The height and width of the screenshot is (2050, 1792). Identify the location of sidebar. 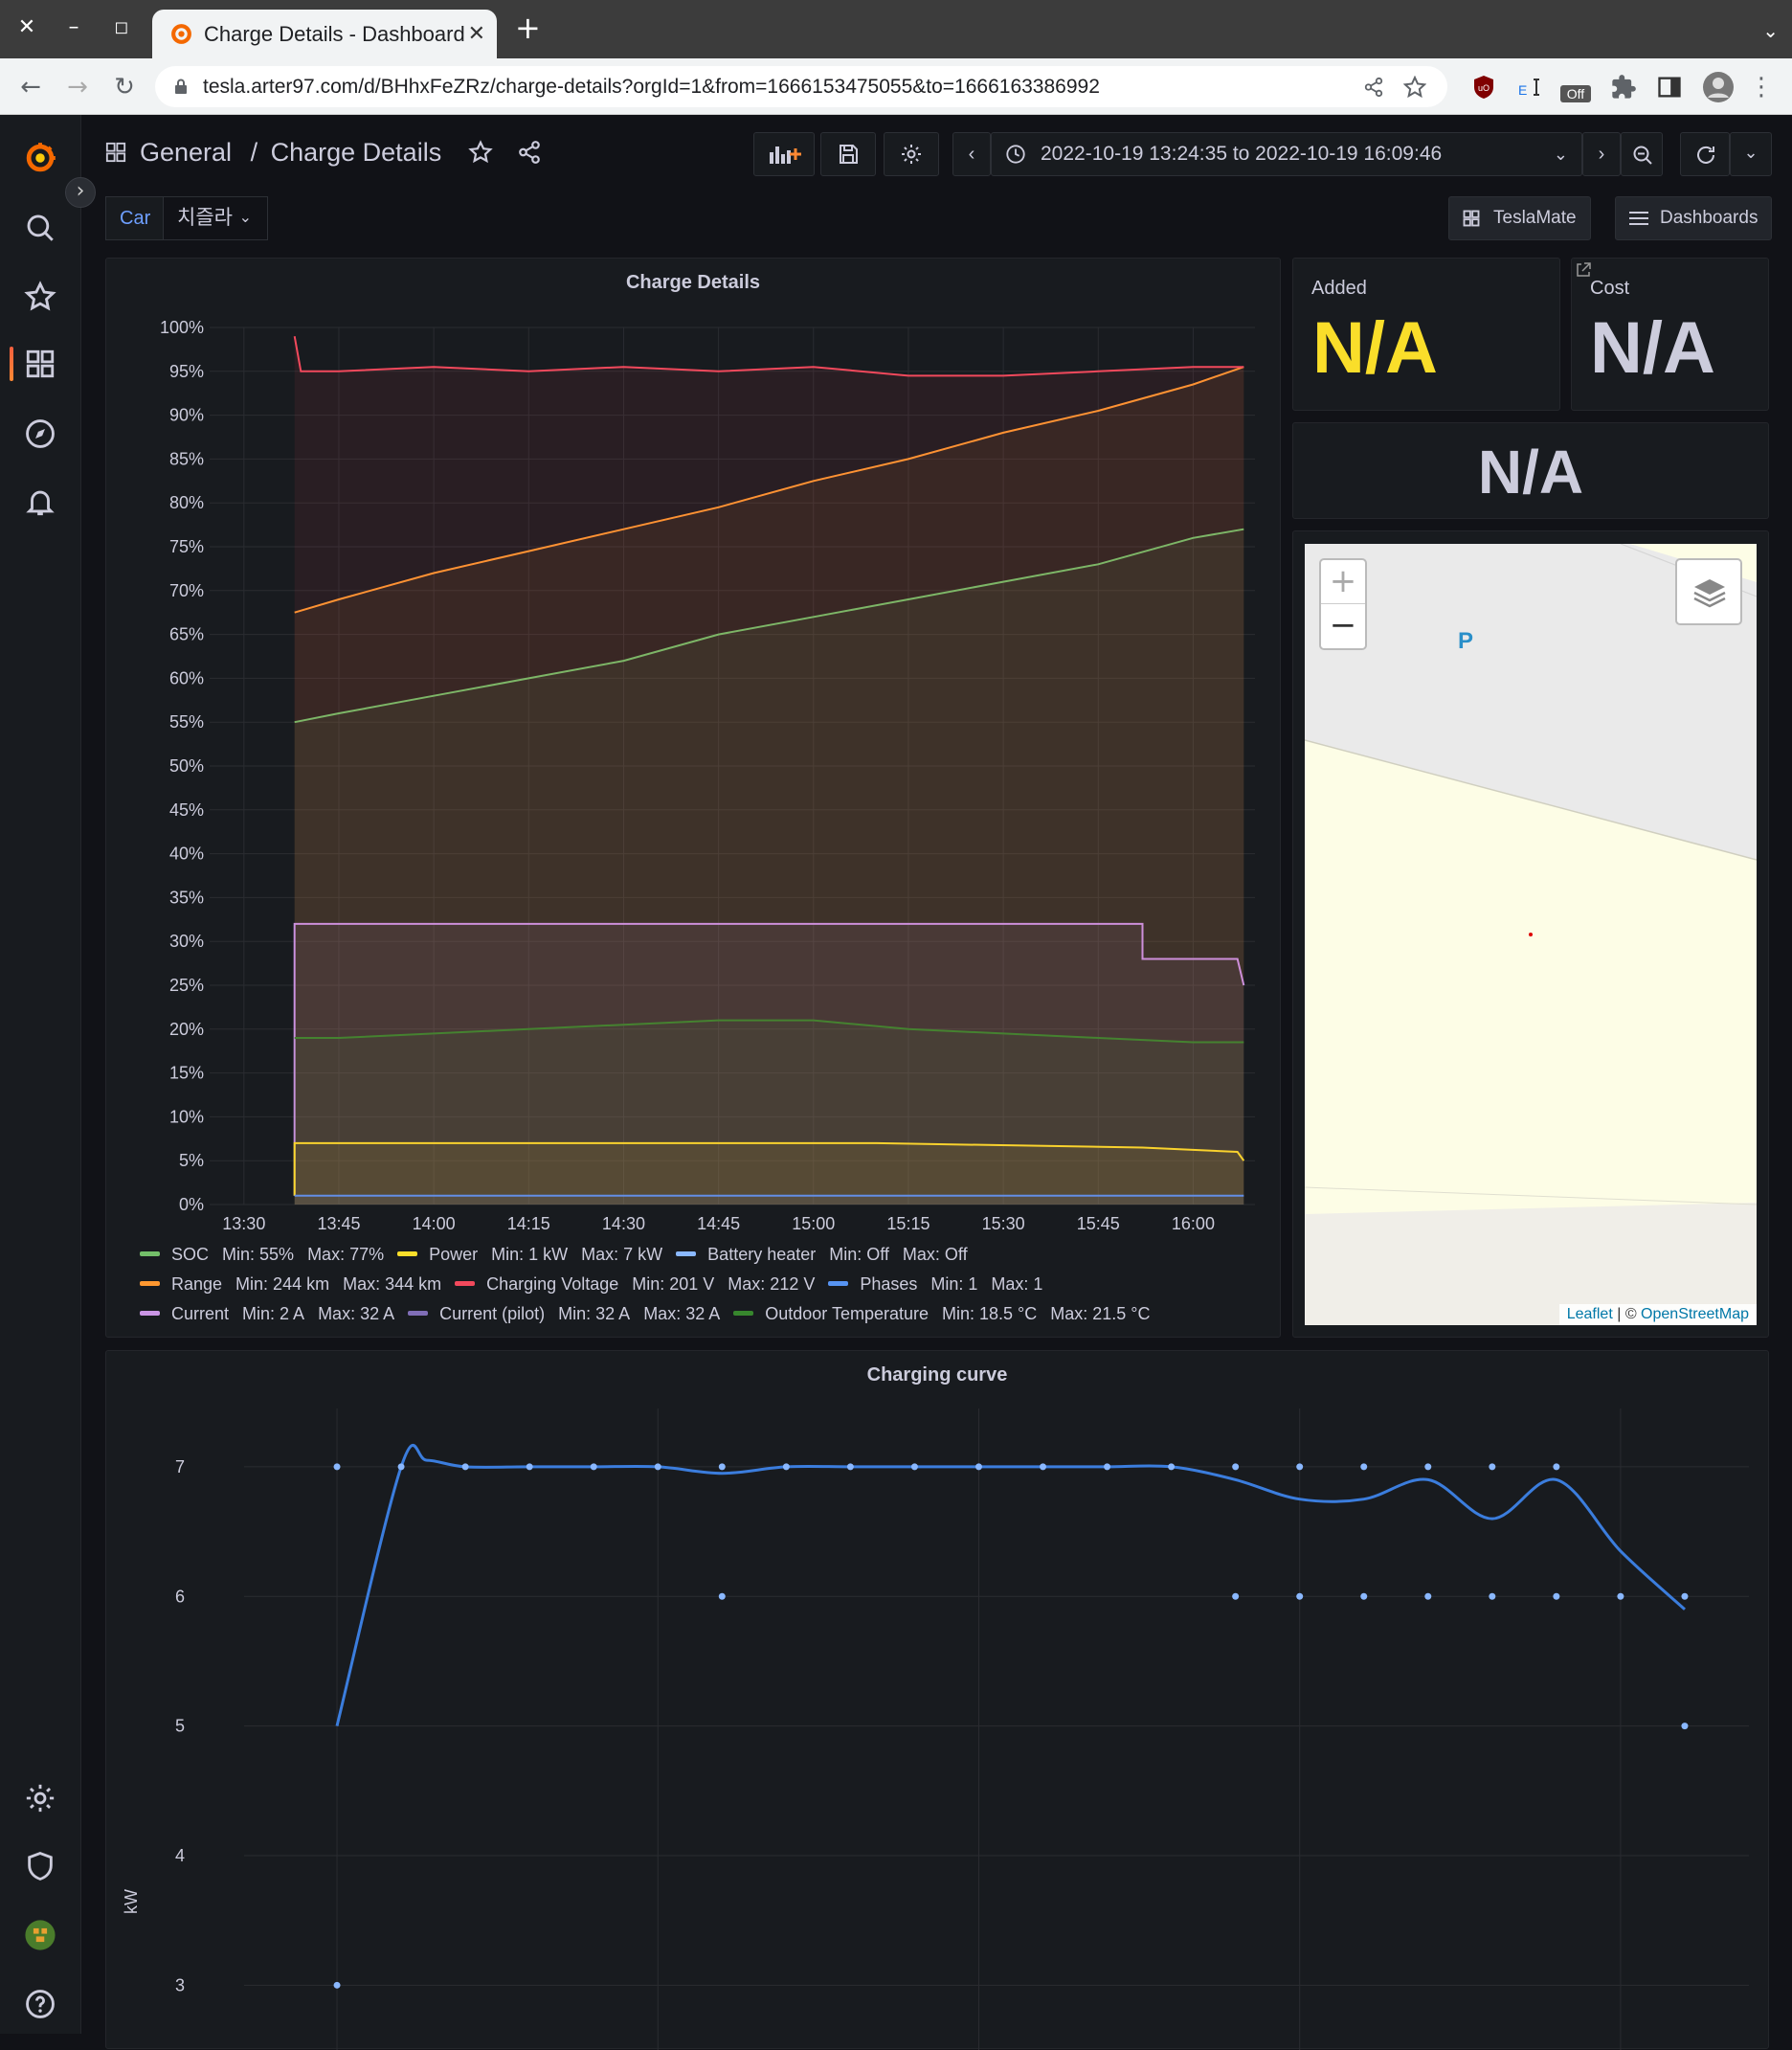
(40, 1074).